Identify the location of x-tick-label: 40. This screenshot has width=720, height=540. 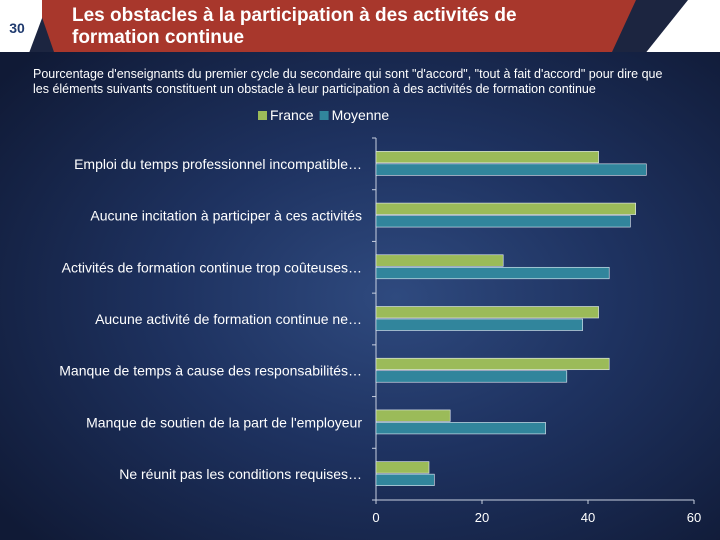
(588, 517).